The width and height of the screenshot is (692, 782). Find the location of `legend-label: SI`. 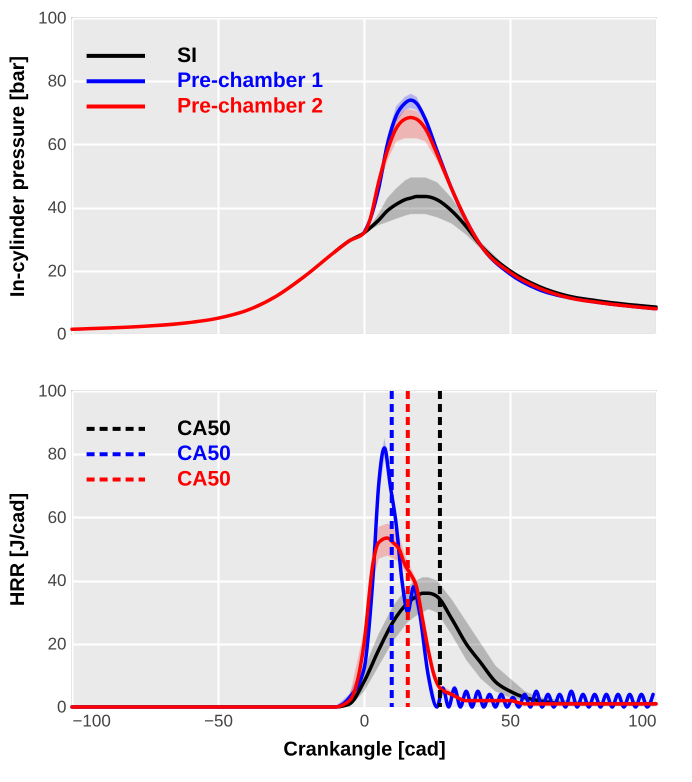

legend-label: SI is located at coordinates (187, 55).